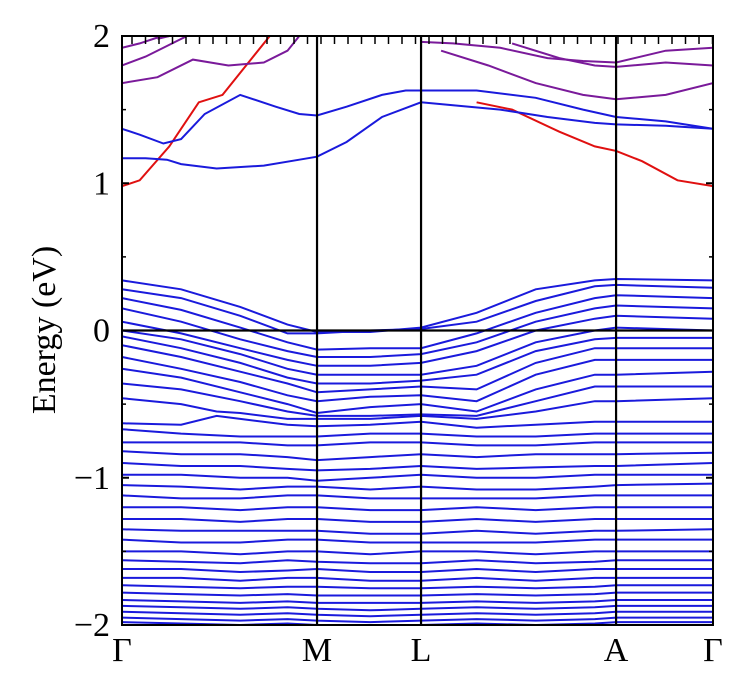  What do you see at coordinates (92, 478) in the screenshot?
I see `y-tick-label-1: −1` at bounding box center [92, 478].